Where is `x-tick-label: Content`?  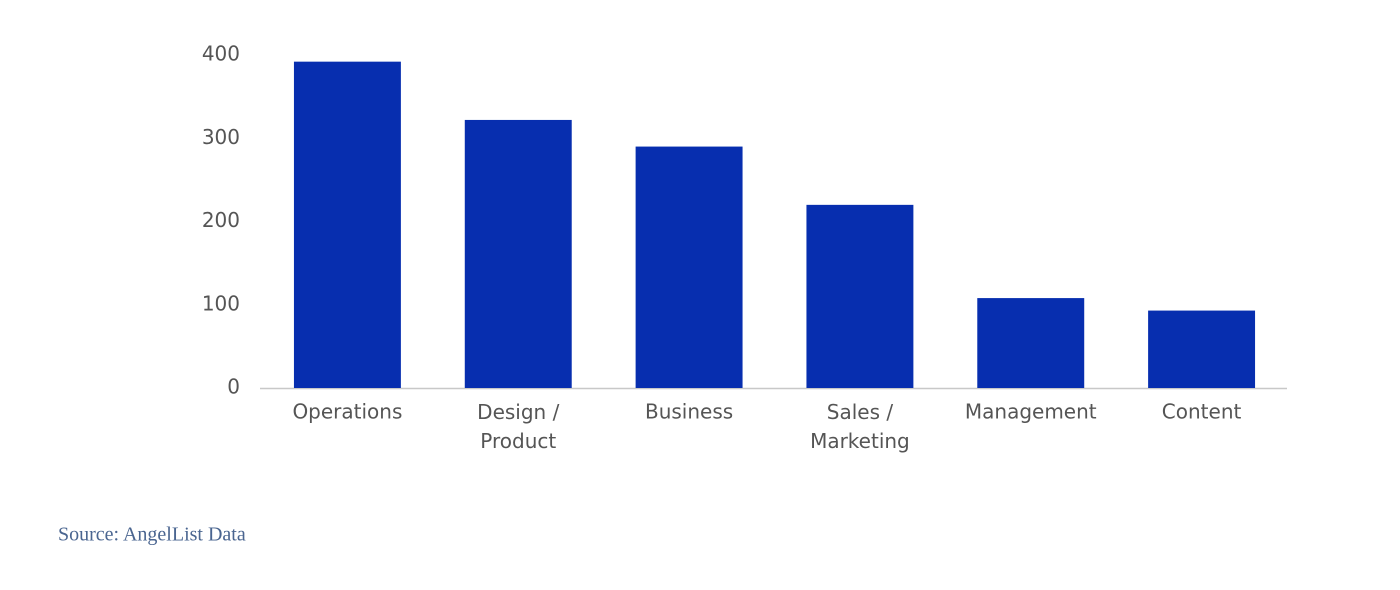
x-tick-label: Content is located at coordinates (1202, 412).